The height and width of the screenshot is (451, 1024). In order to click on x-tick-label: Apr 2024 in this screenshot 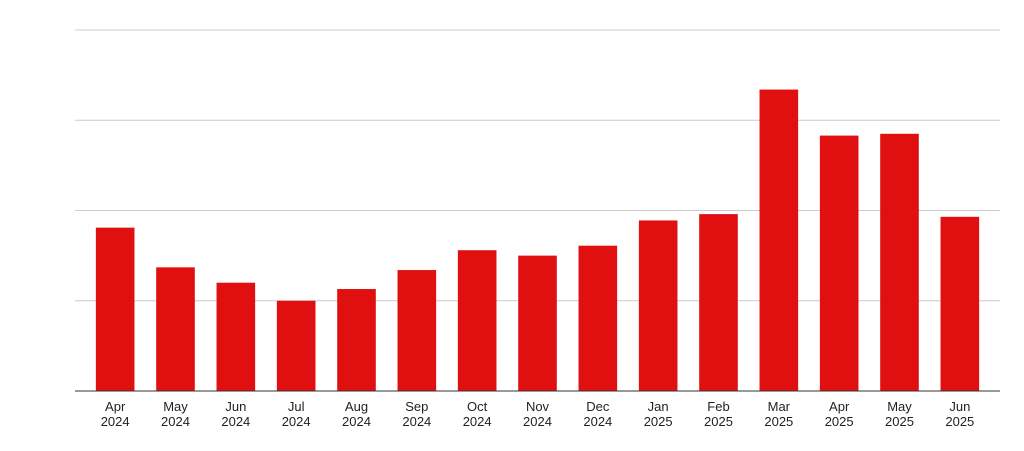, I will do `click(115, 414)`.